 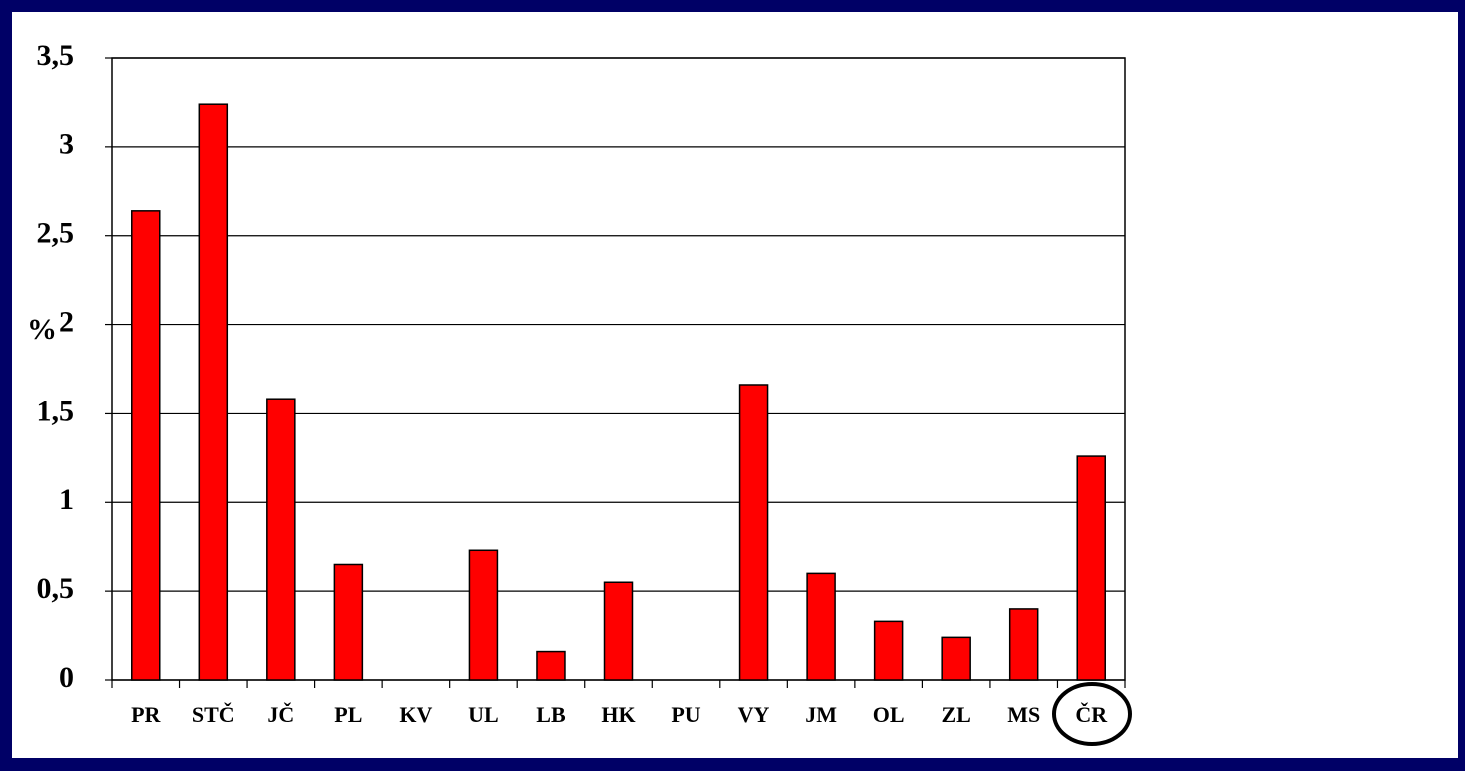 I want to click on x-tick-label: VY, so click(x=754, y=714).